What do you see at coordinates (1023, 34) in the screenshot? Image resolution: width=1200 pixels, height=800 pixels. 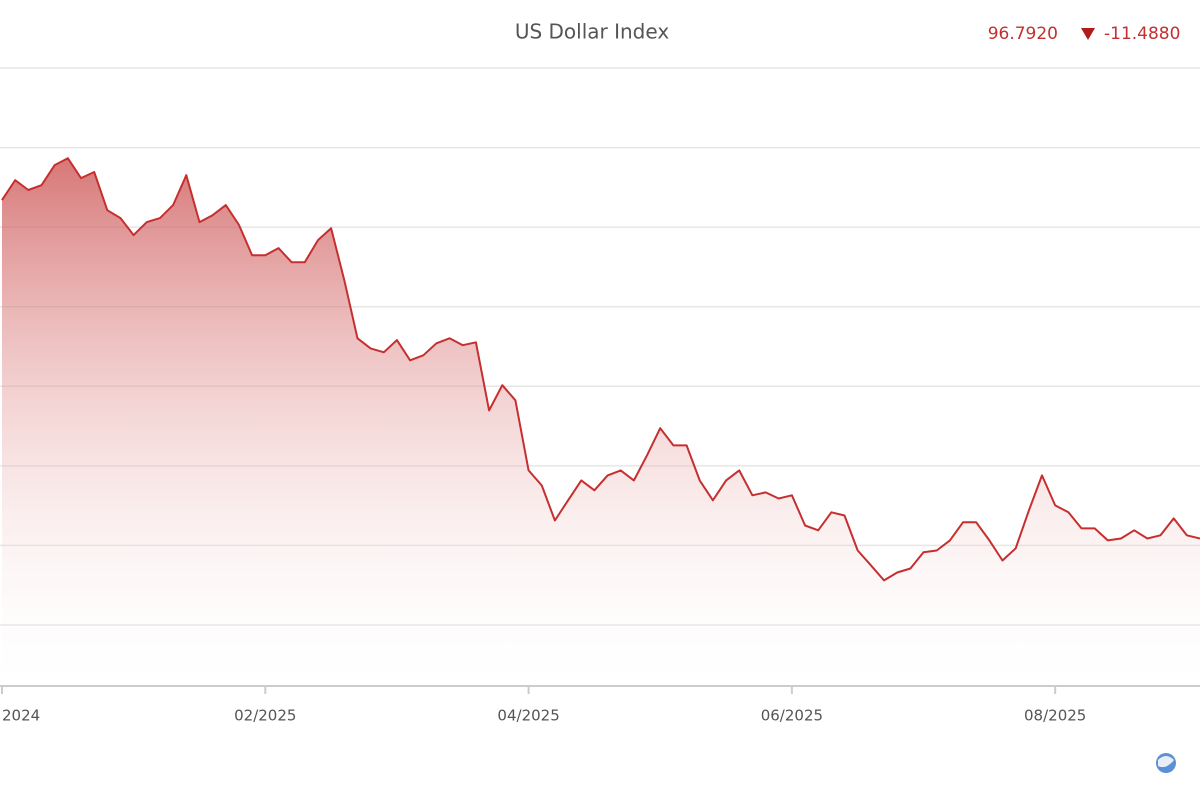 I see `price: 96.7920` at bounding box center [1023, 34].